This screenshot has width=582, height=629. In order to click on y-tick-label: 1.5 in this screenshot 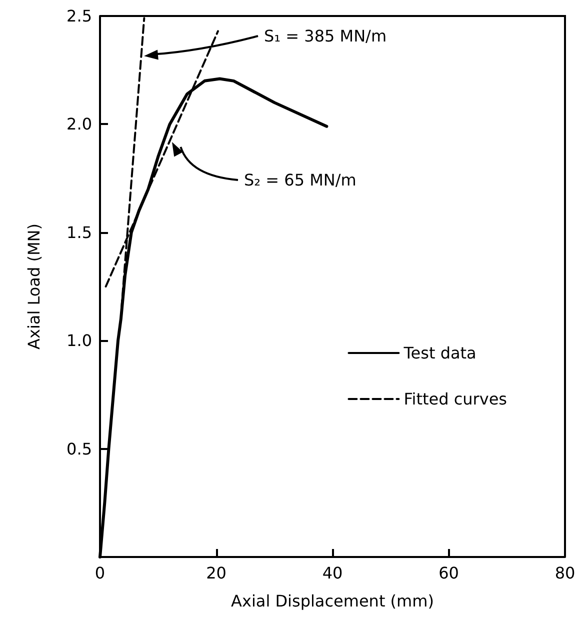, I will do `click(79, 232)`.